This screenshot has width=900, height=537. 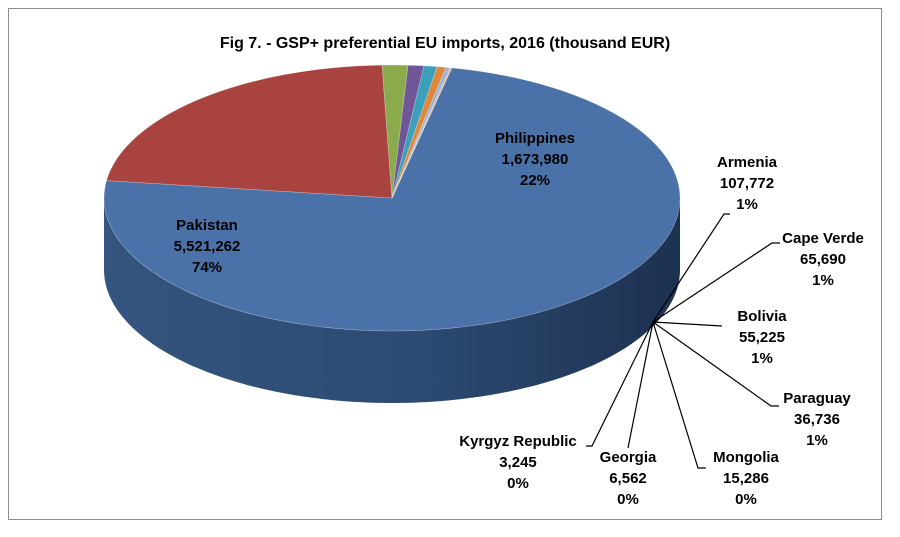 What do you see at coordinates (762, 316) in the screenshot?
I see `slice-name-bolivia: Bolivia` at bounding box center [762, 316].